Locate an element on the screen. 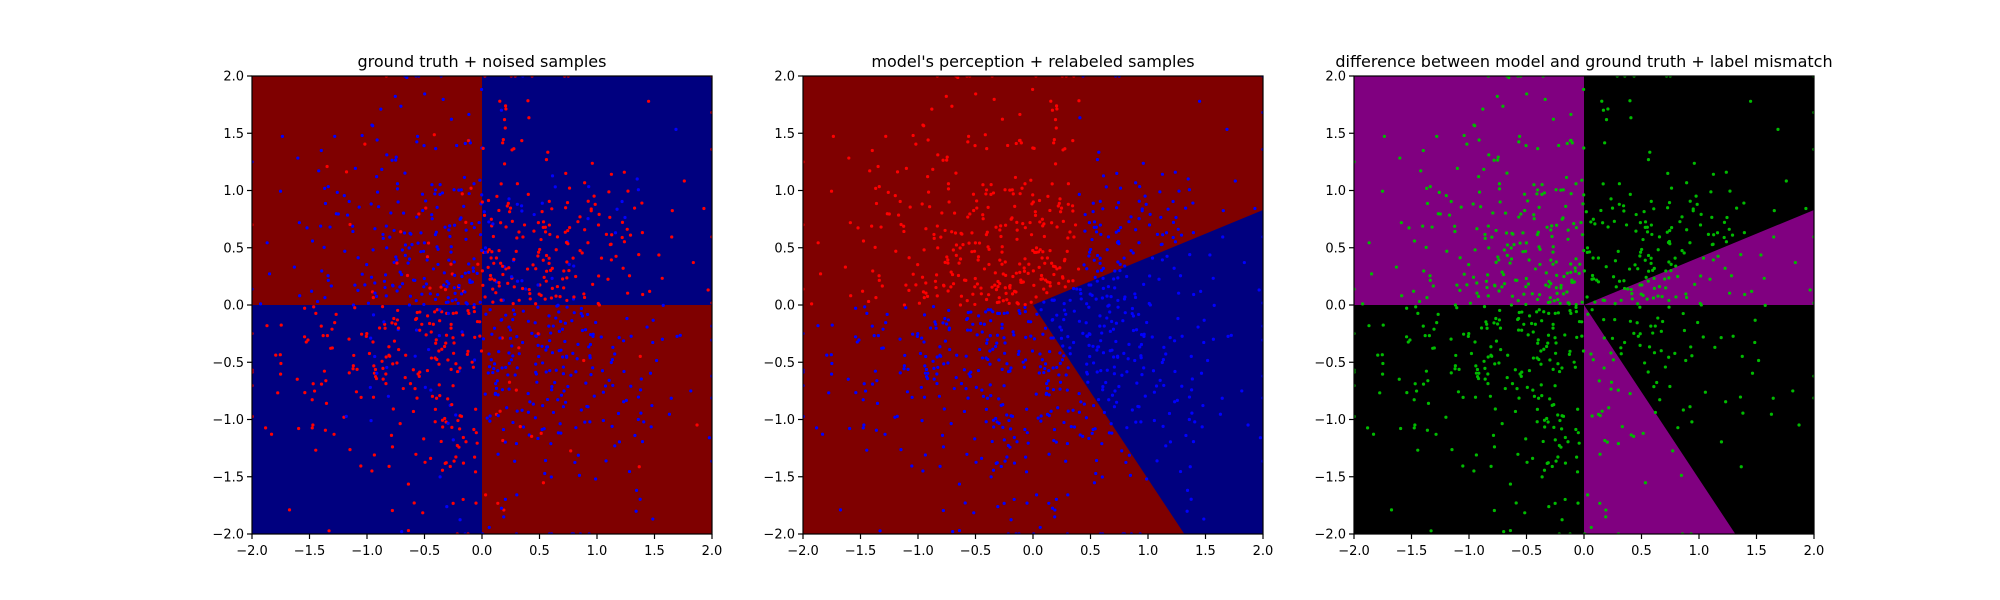  x-tick-label: −1.5 is located at coordinates (310, 551).